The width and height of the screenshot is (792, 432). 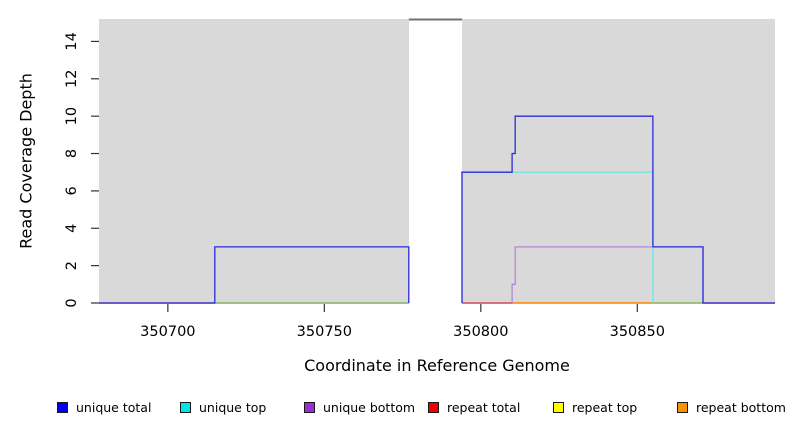 What do you see at coordinates (72, 190) in the screenshot?
I see `y-axis-tick-label: 6` at bounding box center [72, 190].